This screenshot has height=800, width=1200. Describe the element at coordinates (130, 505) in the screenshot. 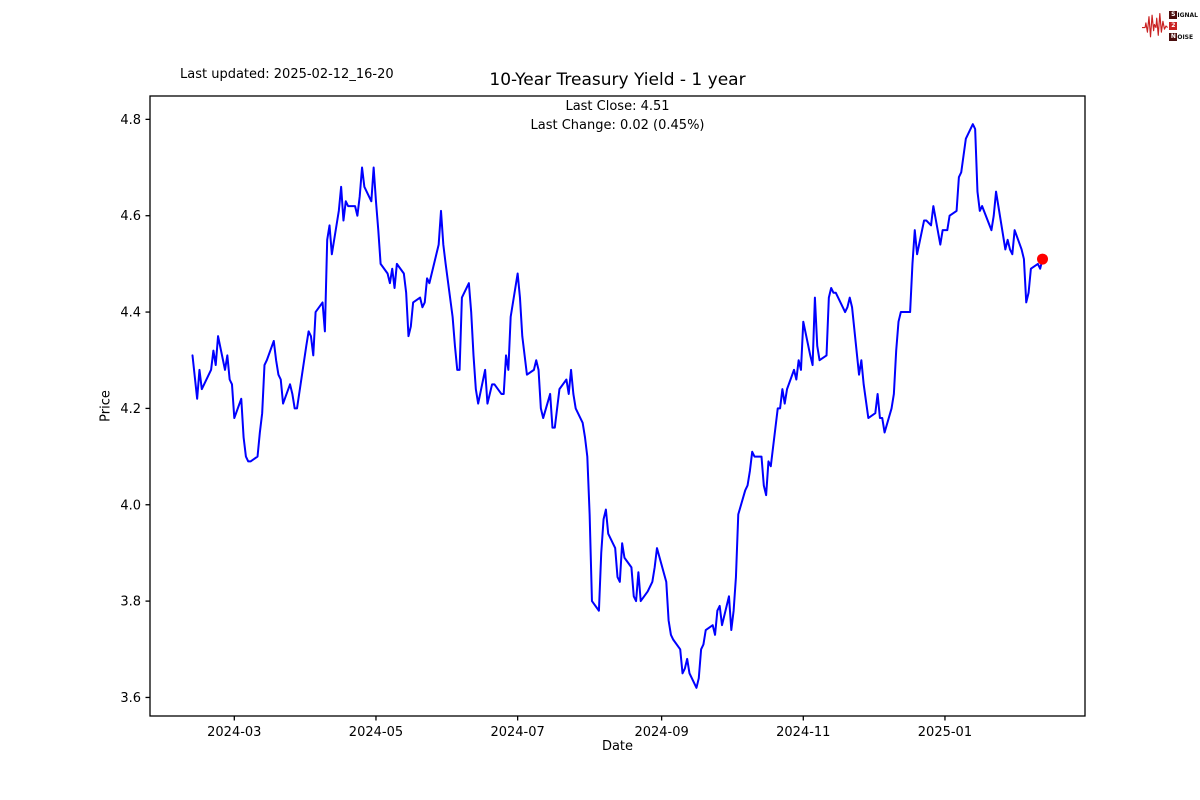

I see `y-tick-label: 4.0` at that location.